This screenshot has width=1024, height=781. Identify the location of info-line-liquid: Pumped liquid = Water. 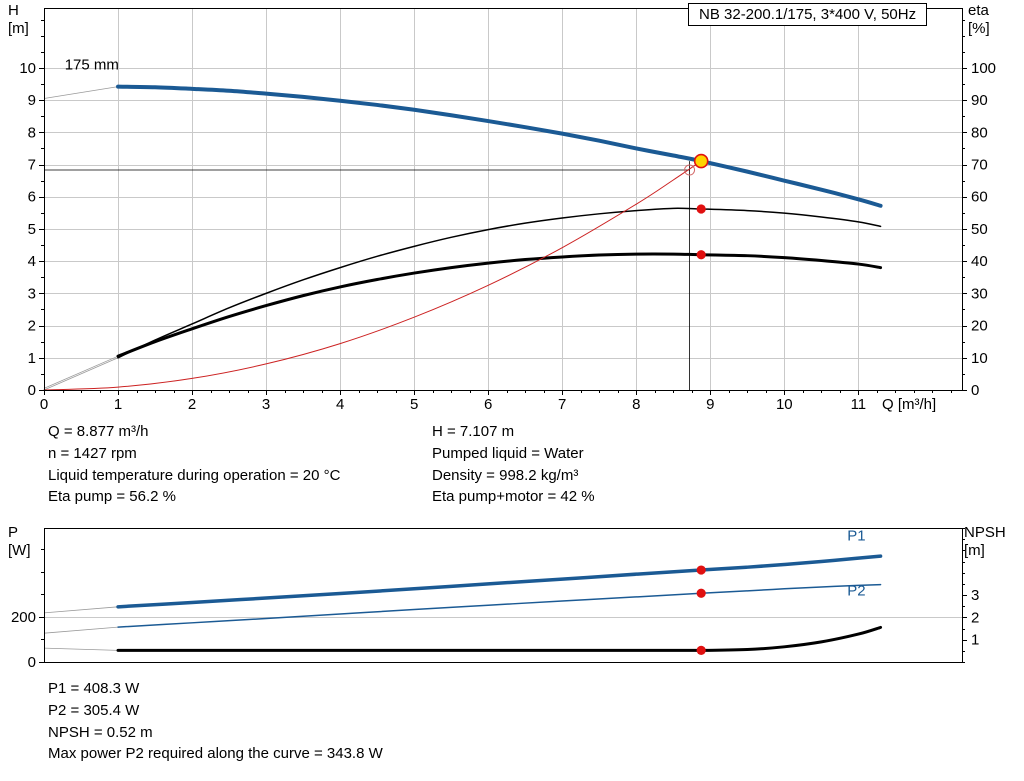
(508, 453).